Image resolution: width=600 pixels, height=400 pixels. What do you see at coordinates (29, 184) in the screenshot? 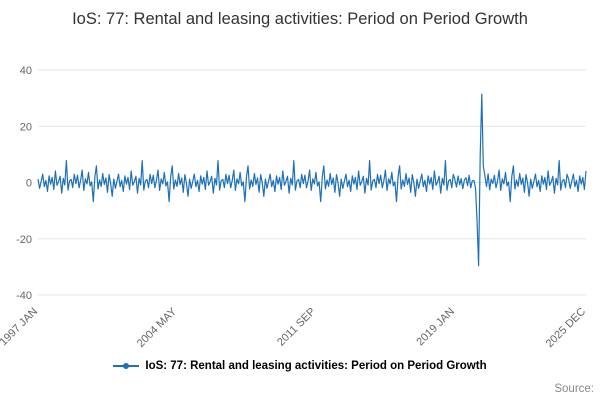
I see `y-axis-tick-label: 0` at bounding box center [29, 184].